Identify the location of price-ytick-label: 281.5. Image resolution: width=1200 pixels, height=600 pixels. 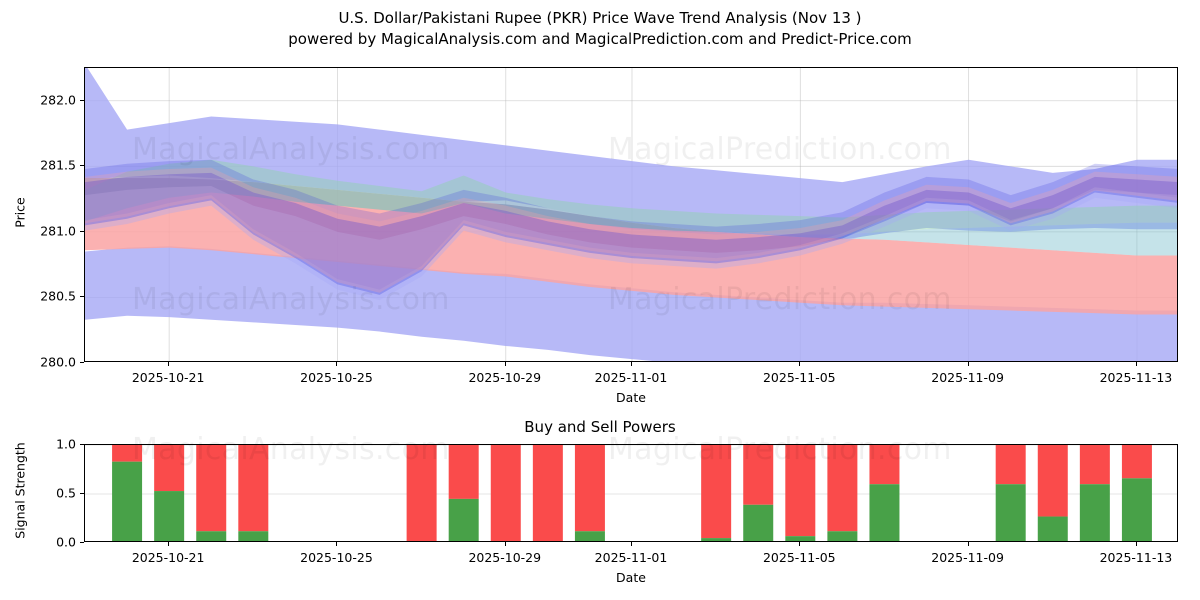
(58, 165).